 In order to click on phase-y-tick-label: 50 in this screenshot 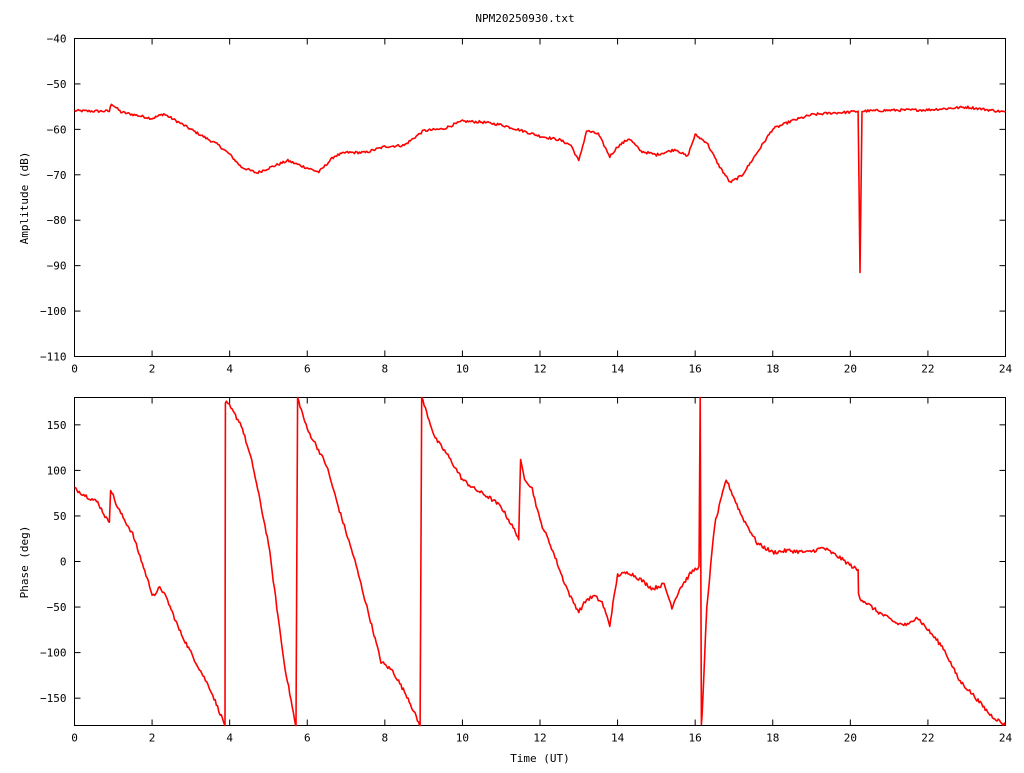, I will do `click(59, 516)`.